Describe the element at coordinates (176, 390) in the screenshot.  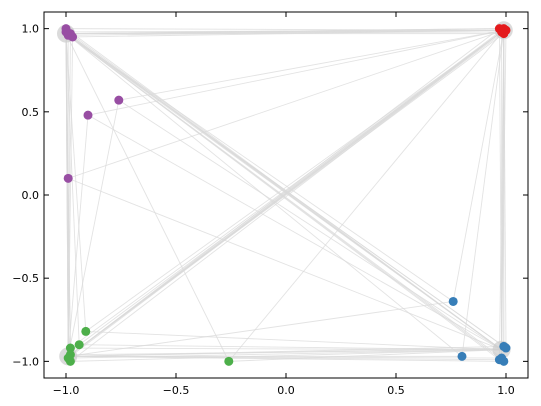
I see `x-tick-label: −0.5` at that location.